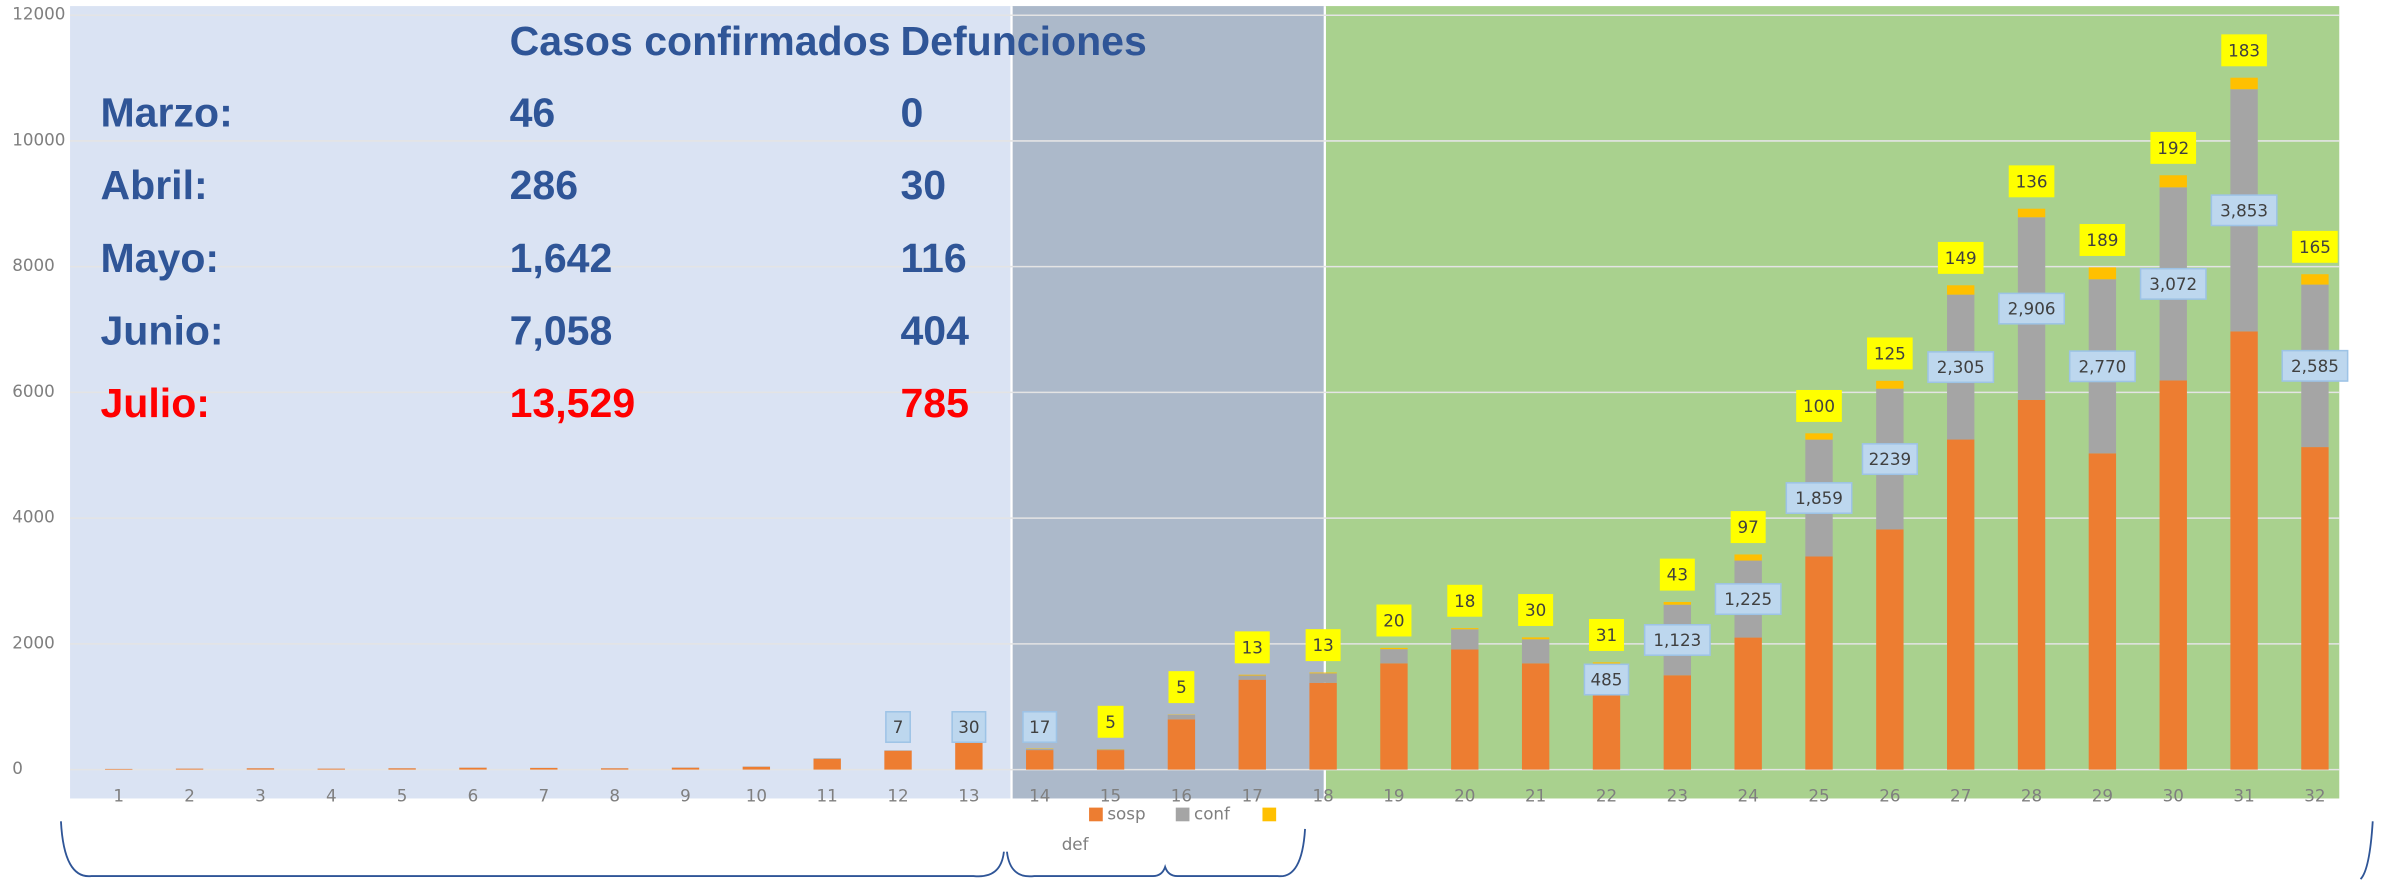  What do you see at coordinates (2031, 795) in the screenshot?
I see `x-tick-label: 28` at bounding box center [2031, 795].